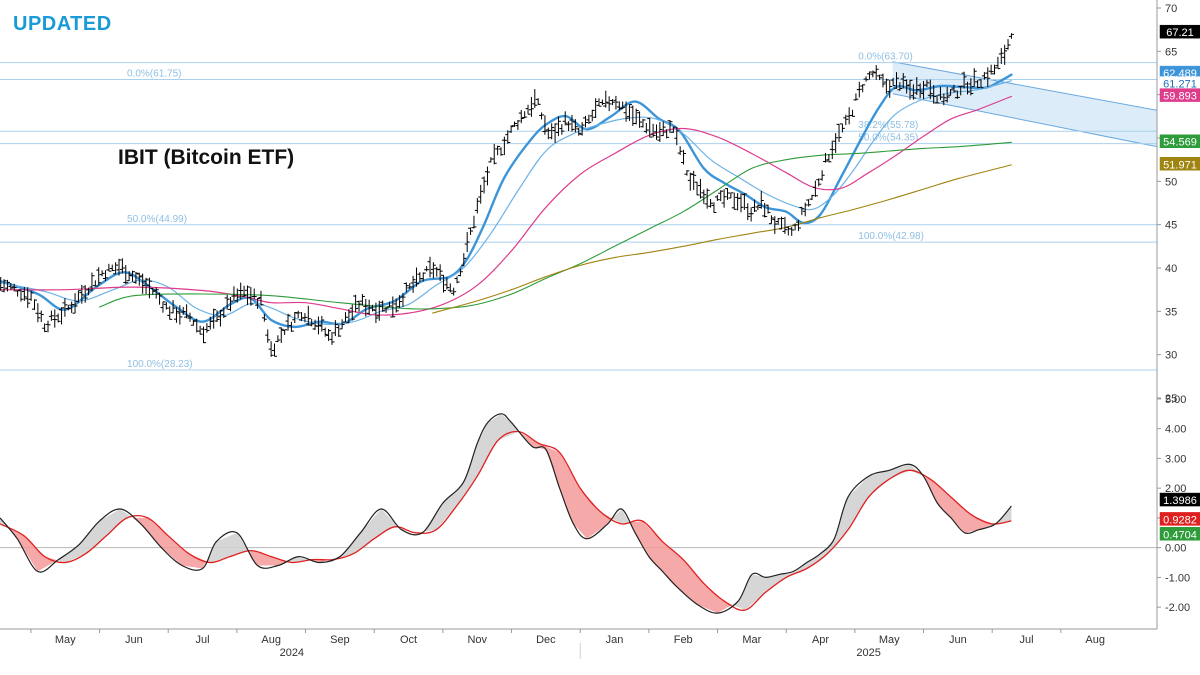 This screenshot has width=1200, height=675. Describe the element at coordinates (1175, 430) in the screenshot. I see `osc-tick-label-1: 4.00` at that location.